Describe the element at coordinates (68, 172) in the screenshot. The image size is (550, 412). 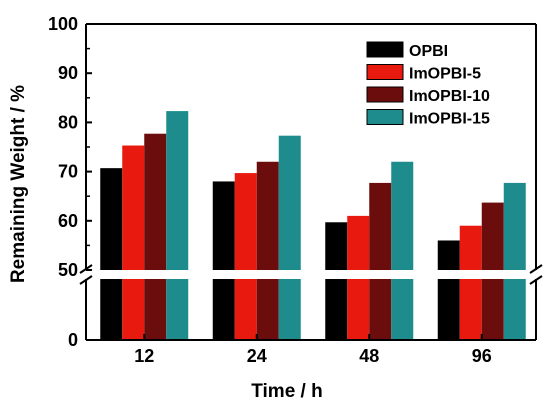
I see `y-tick-label-70: 70` at that location.